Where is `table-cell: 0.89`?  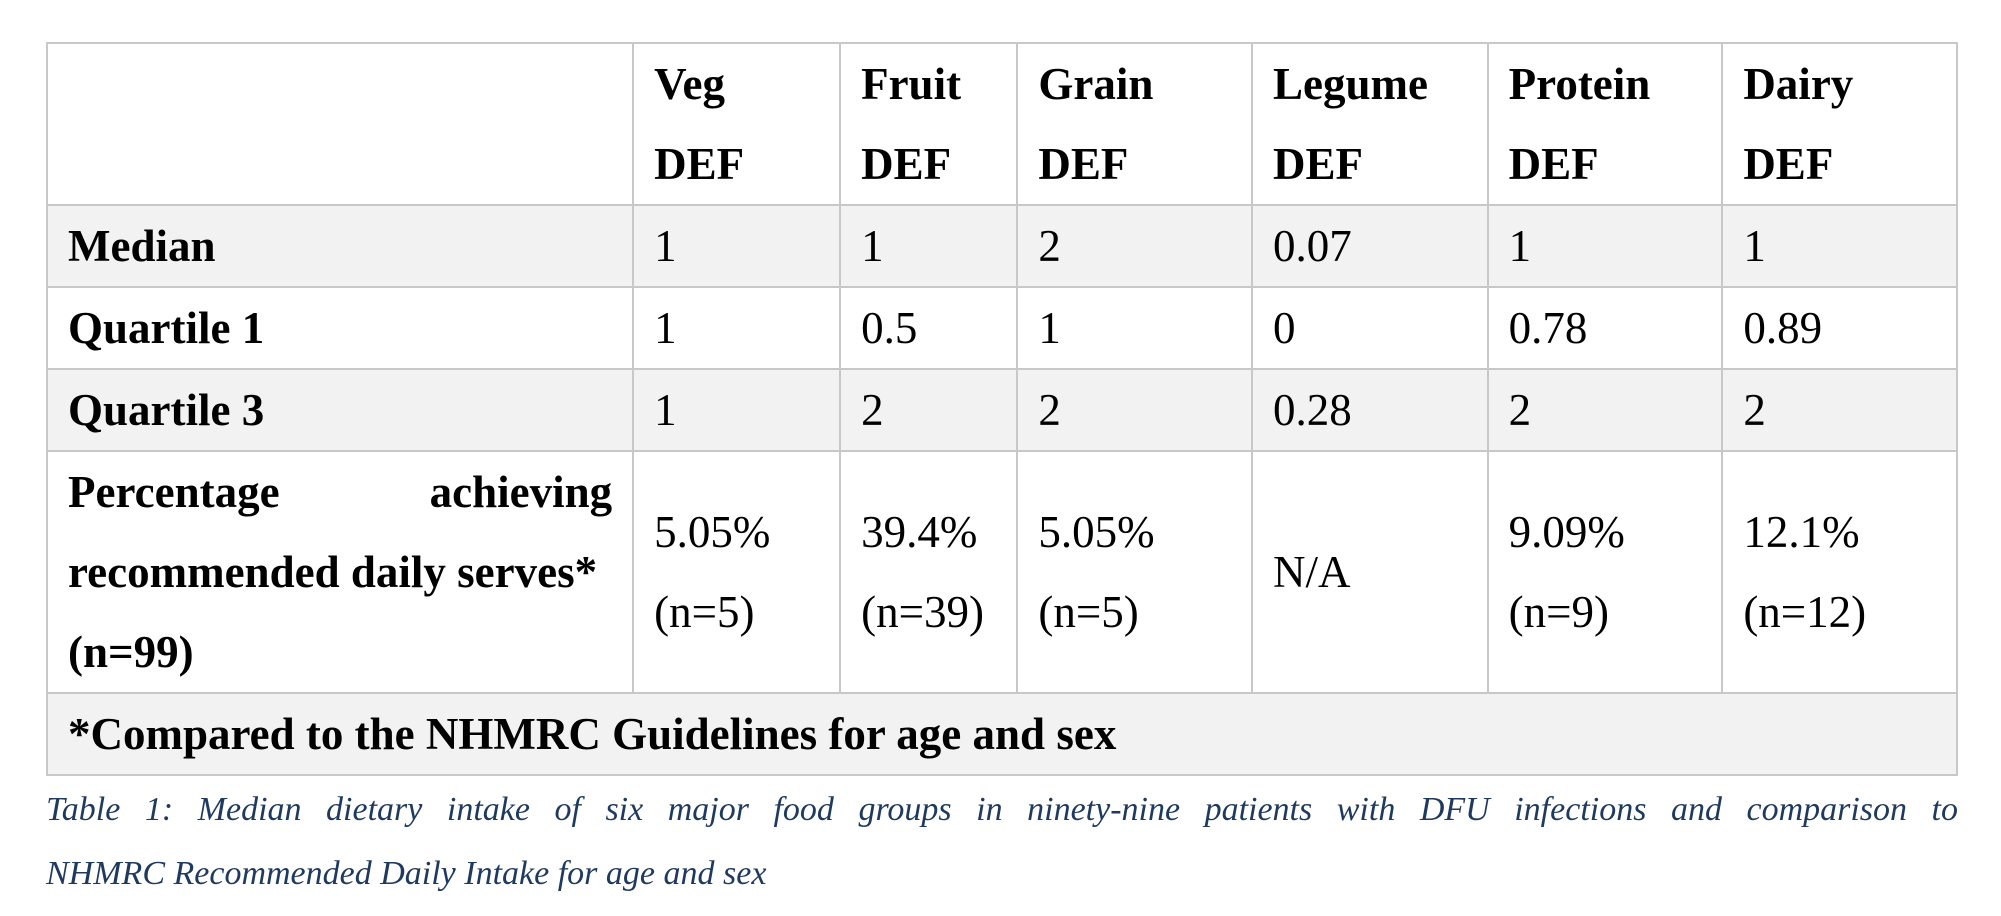
table-cell: 0.89 is located at coordinates (1839, 328).